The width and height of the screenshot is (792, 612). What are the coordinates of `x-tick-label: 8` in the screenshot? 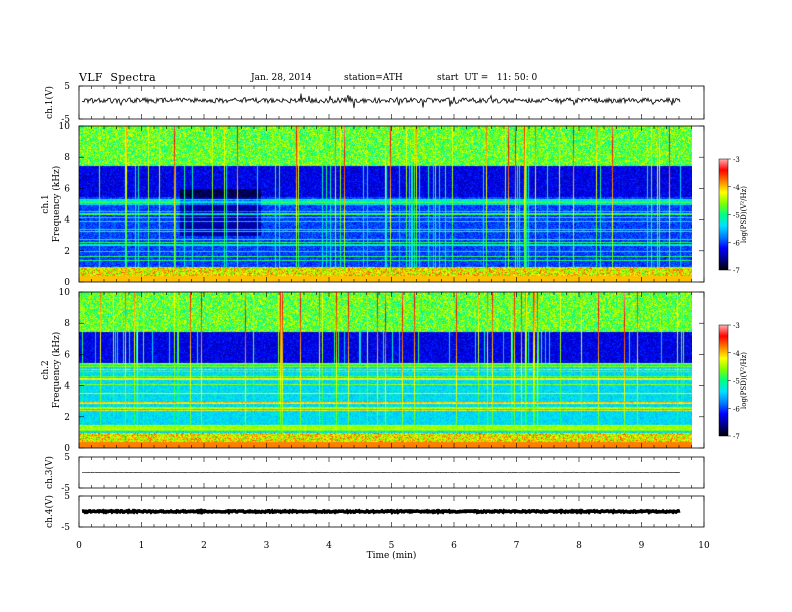 It's located at (579, 546).